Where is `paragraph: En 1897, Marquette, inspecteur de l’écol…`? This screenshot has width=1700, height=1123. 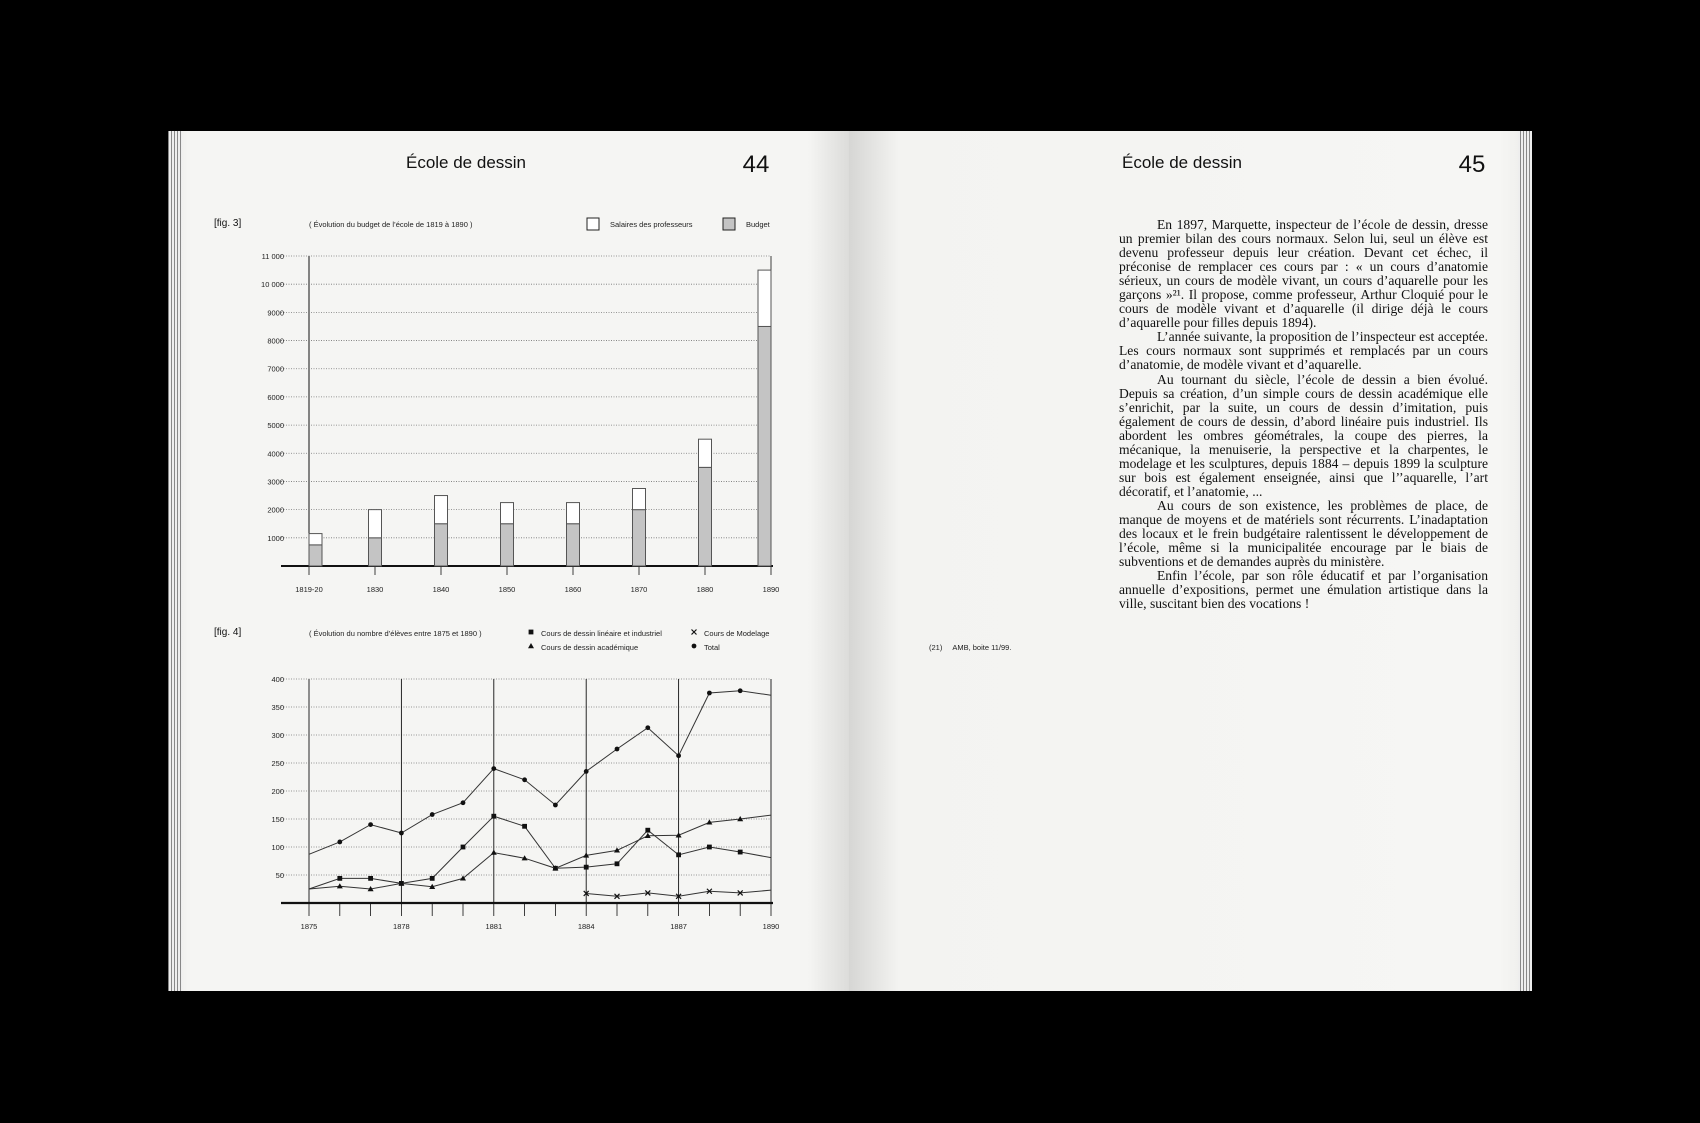
paragraph: En 1897, Marquette, inspecteur de l’écol… is located at coordinates (1303, 274).